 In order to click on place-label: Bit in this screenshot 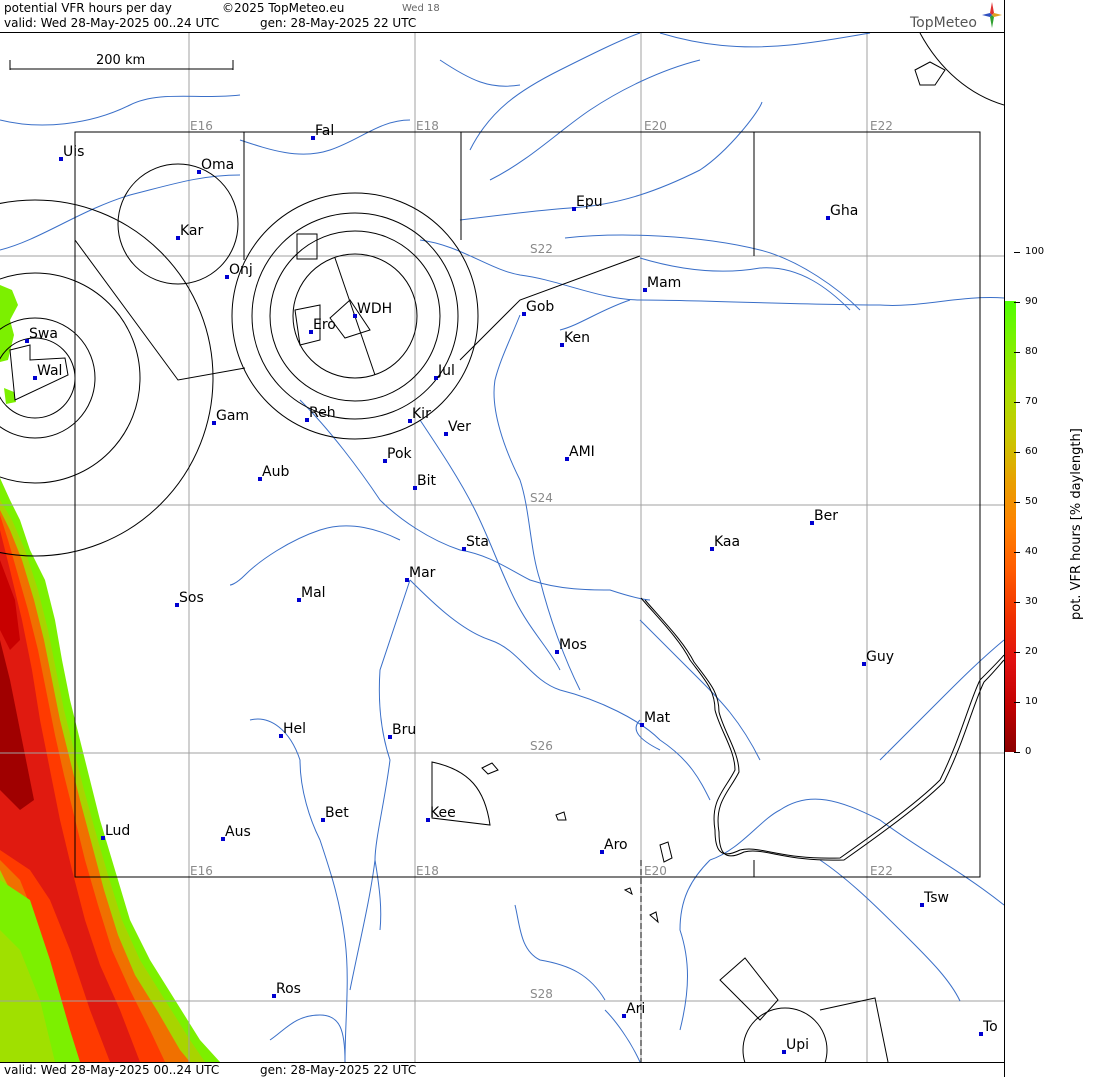, I will do `click(426, 481)`.